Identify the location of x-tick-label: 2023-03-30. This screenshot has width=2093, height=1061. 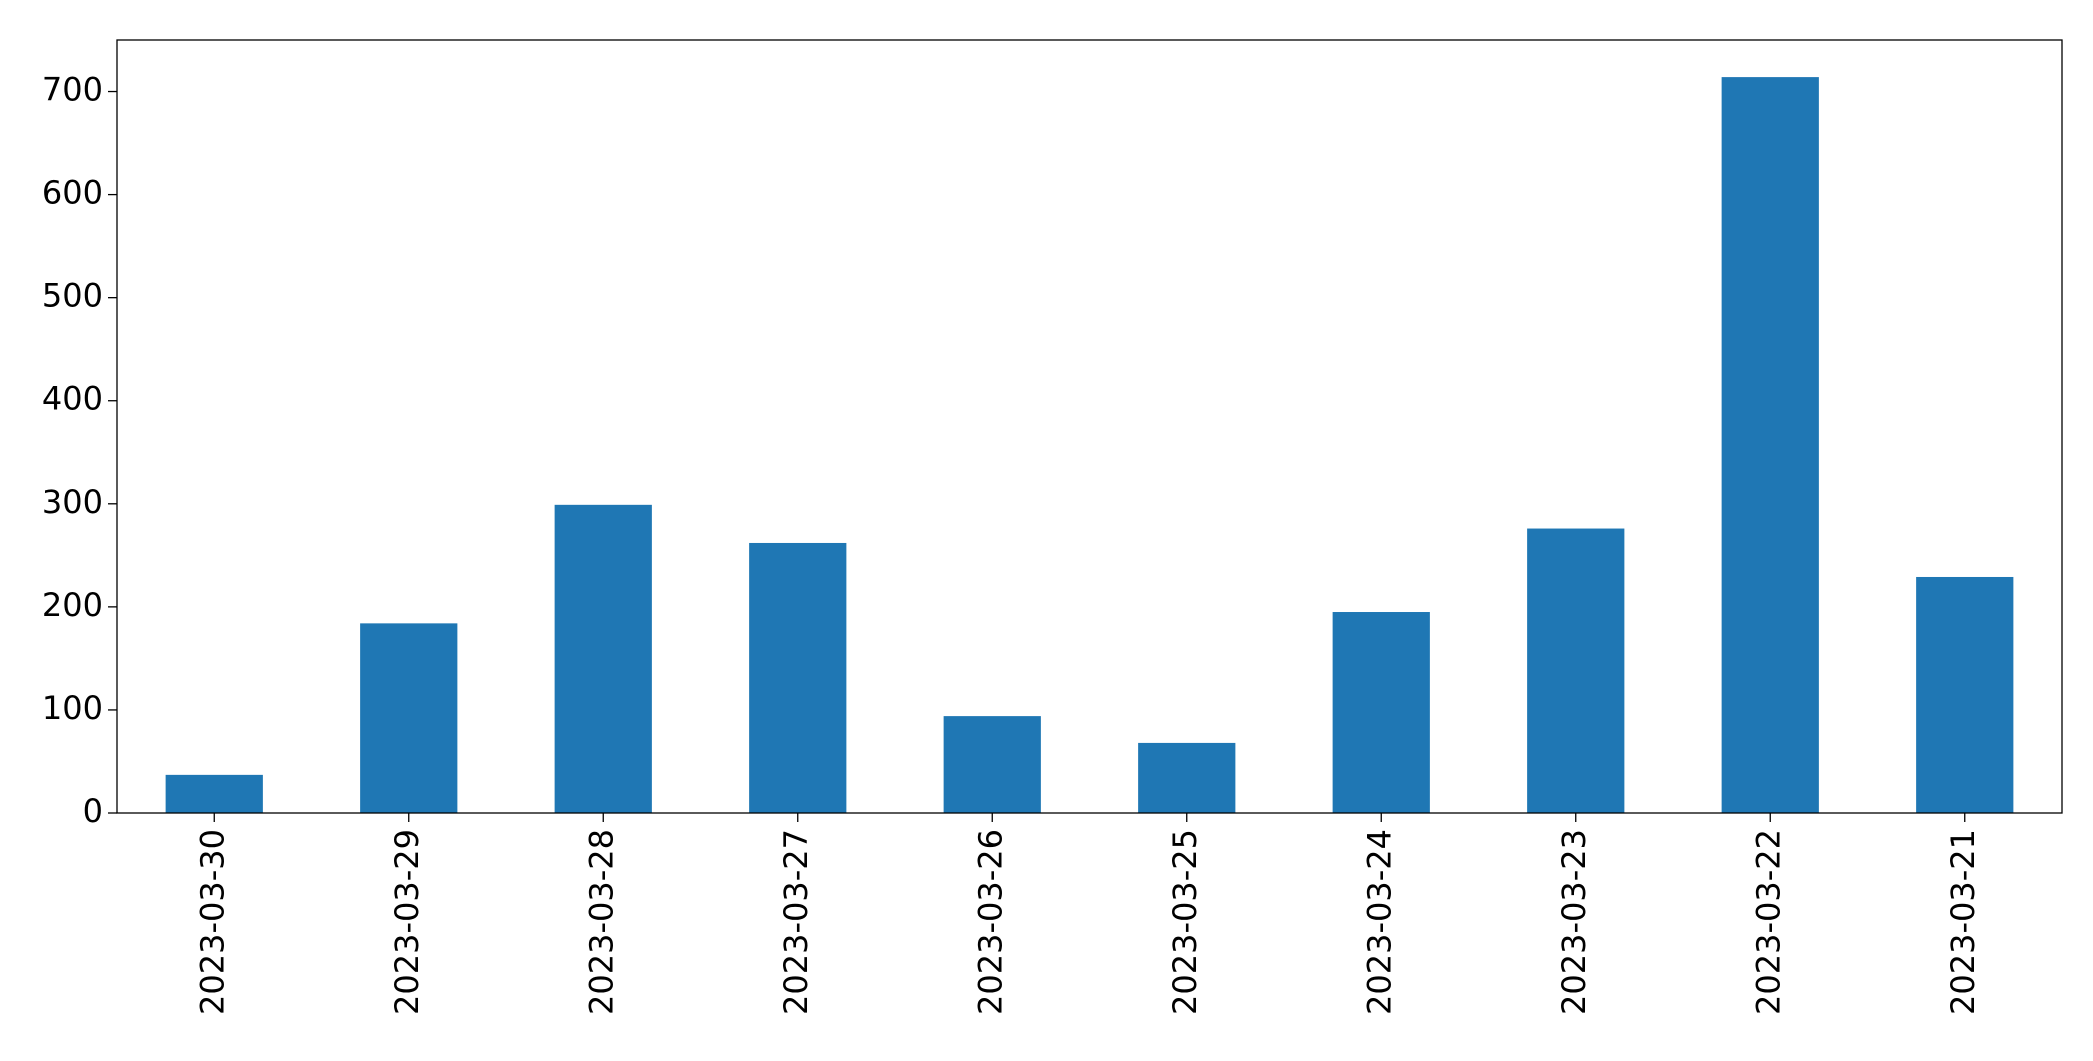
(212, 922).